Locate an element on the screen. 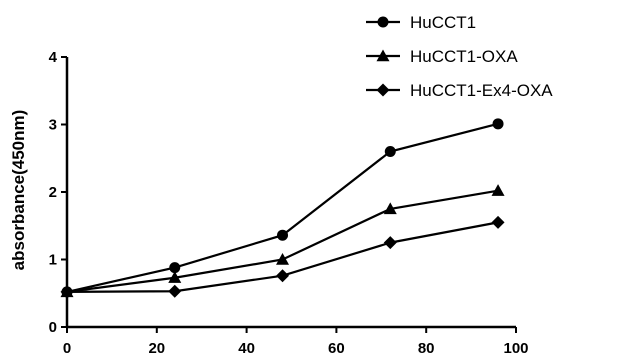  x-tick-label: 20 is located at coordinates (156, 348).